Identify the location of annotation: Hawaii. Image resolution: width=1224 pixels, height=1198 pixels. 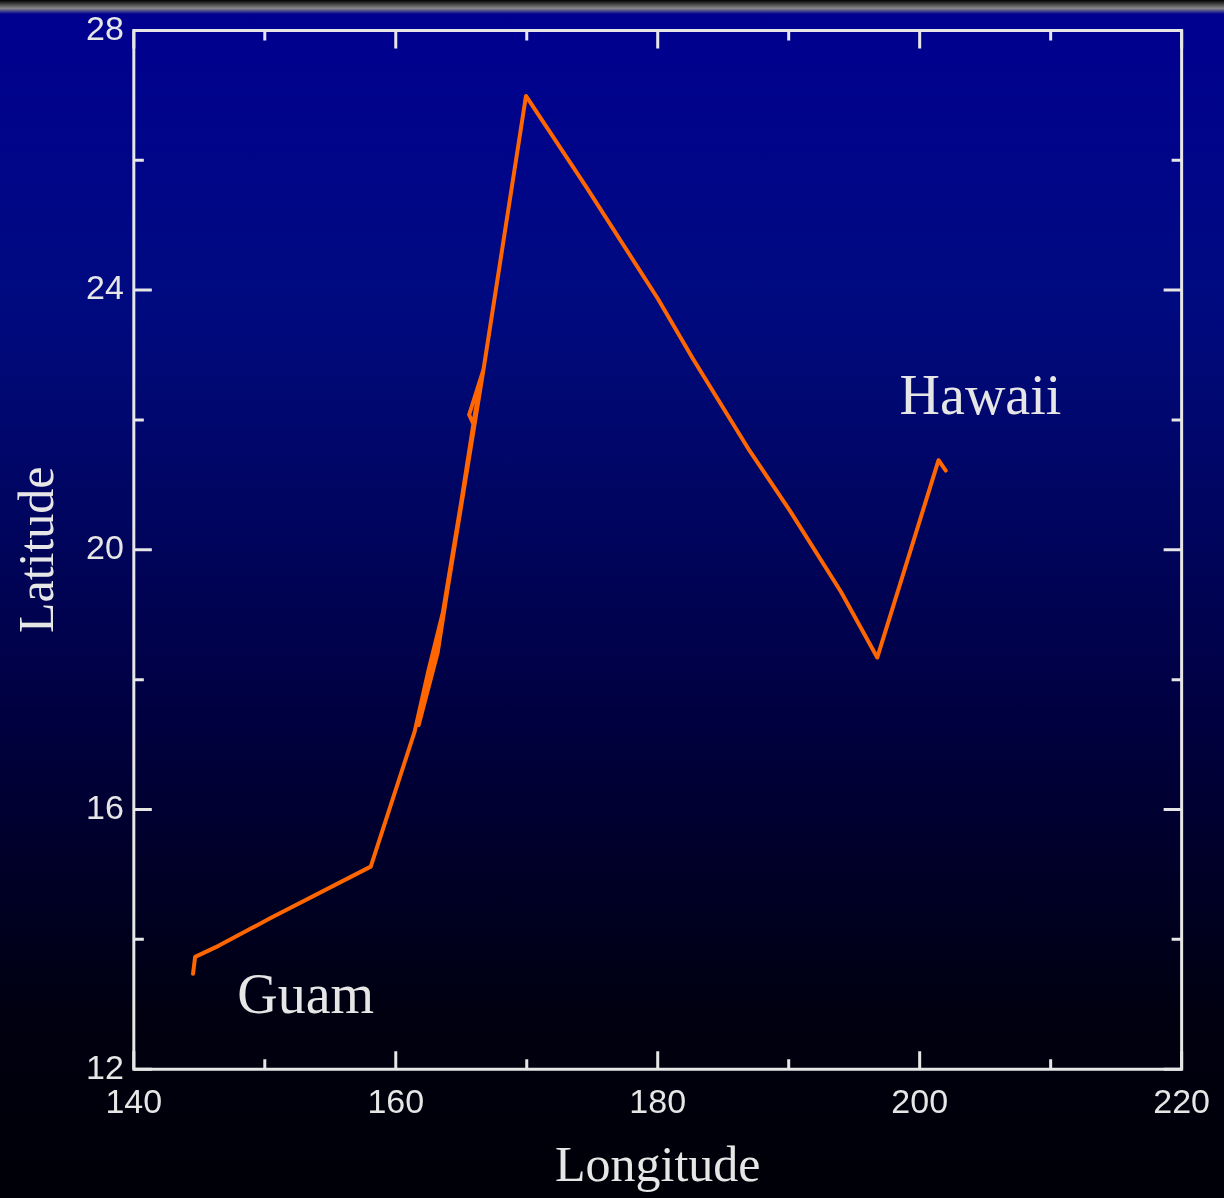
(980, 394).